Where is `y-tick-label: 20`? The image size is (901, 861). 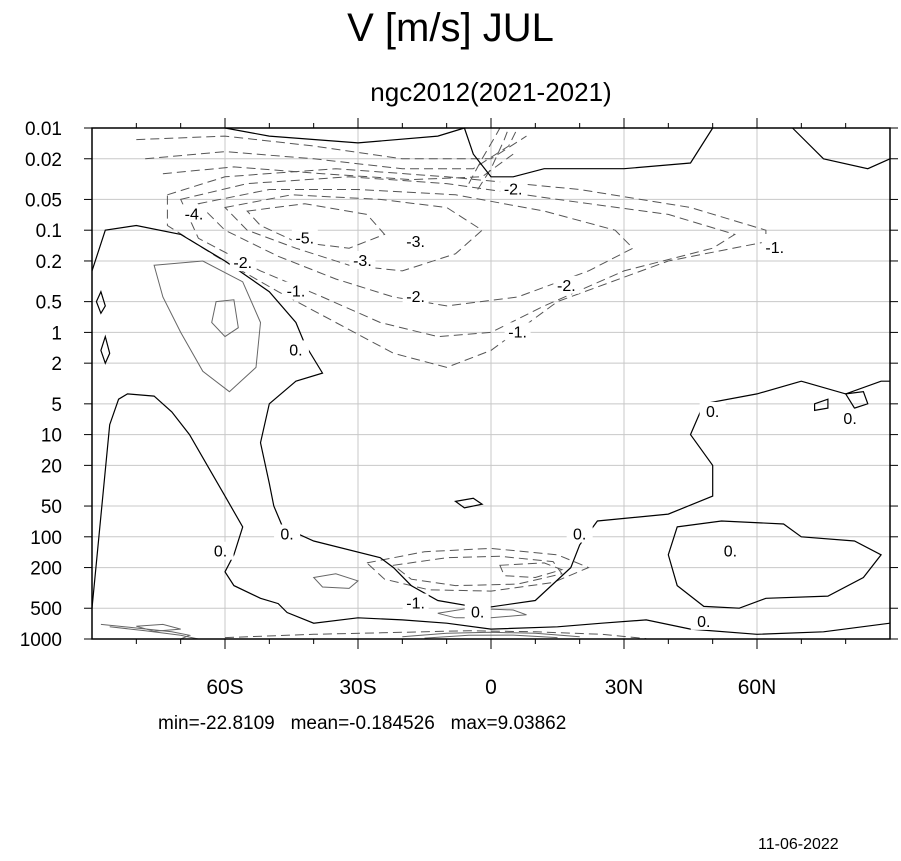
y-tick-label: 20 is located at coordinates (51, 466).